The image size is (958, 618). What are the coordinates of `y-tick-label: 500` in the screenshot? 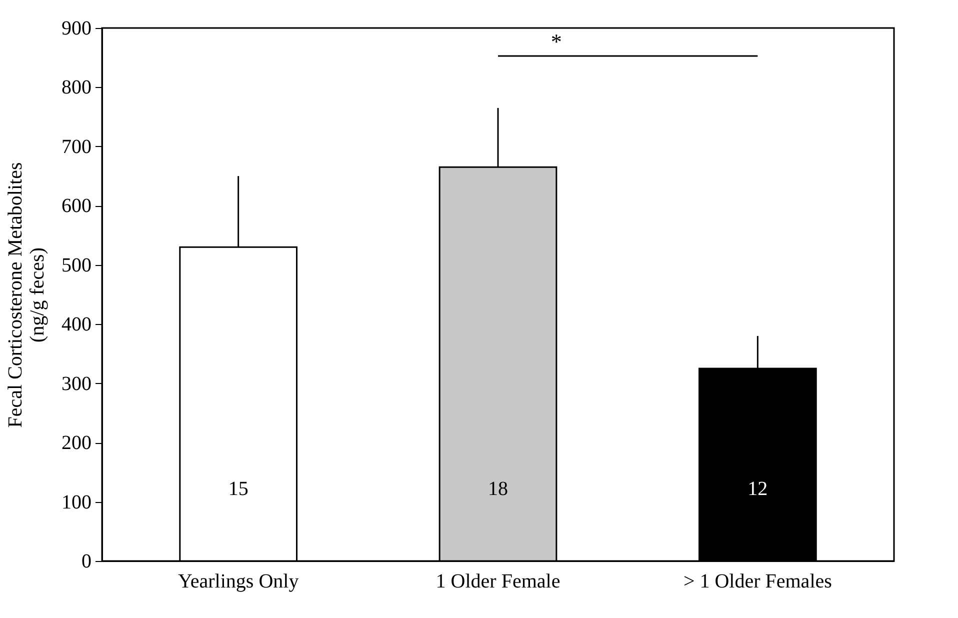 It's located at (77, 265).